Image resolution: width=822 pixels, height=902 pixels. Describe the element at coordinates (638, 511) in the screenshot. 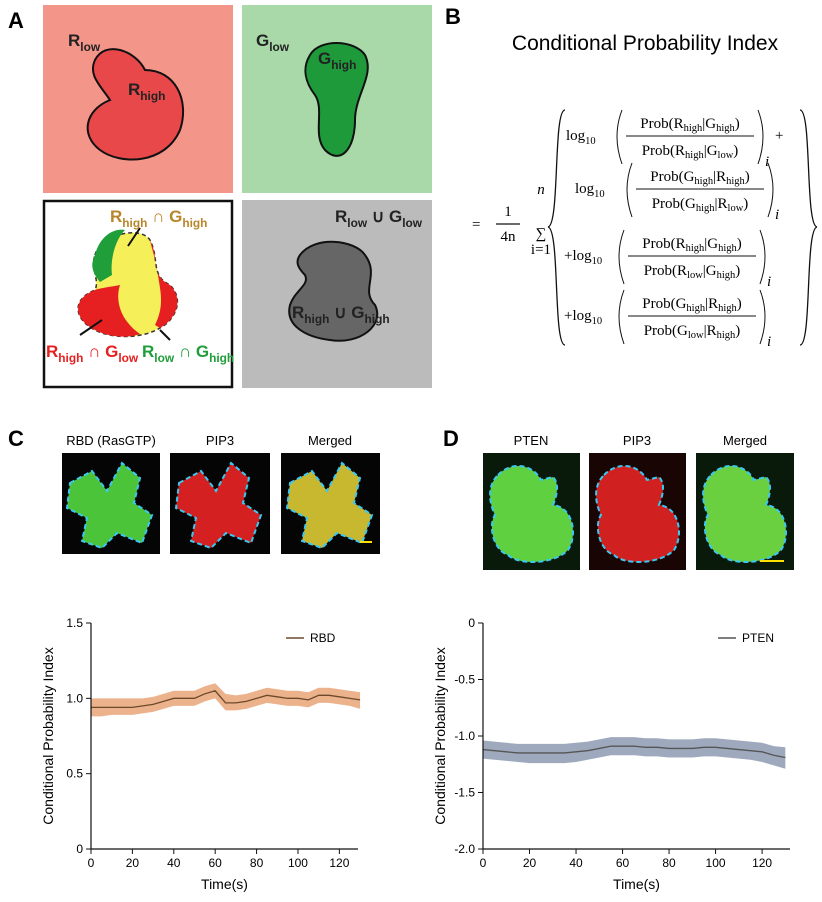

I see `image-row-d` at that location.